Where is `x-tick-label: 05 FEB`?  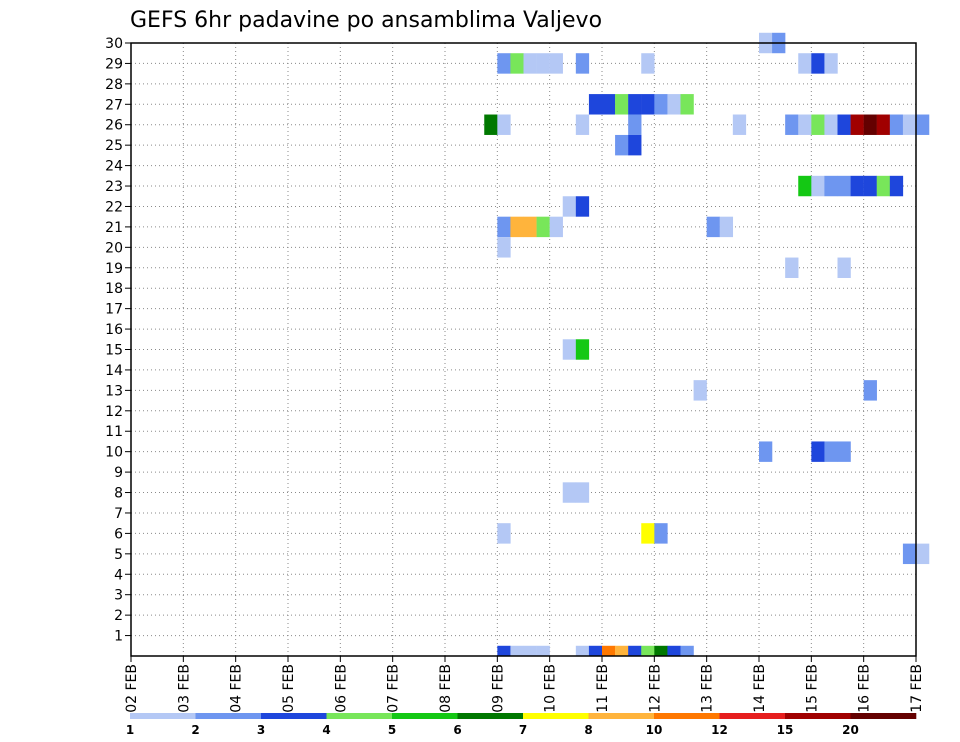
x-tick-label: 05 FEB is located at coordinates (289, 688).